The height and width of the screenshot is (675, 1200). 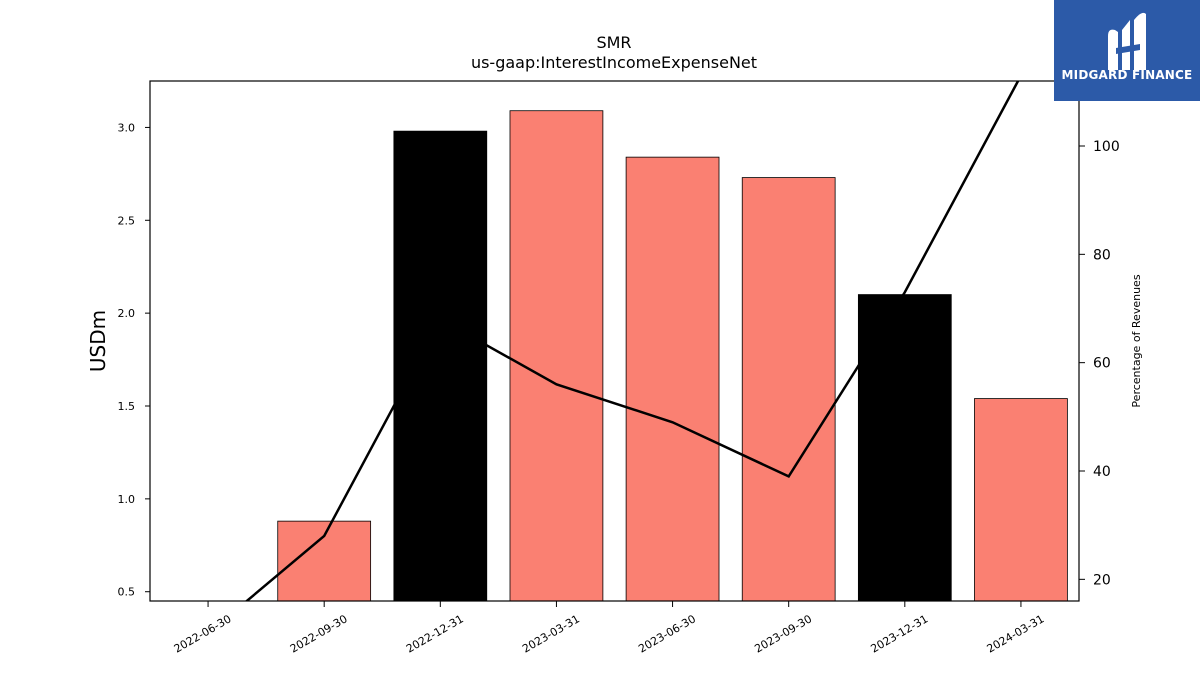 I want to click on x-tick-label: 2023-12-31, so click(x=899, y=633).